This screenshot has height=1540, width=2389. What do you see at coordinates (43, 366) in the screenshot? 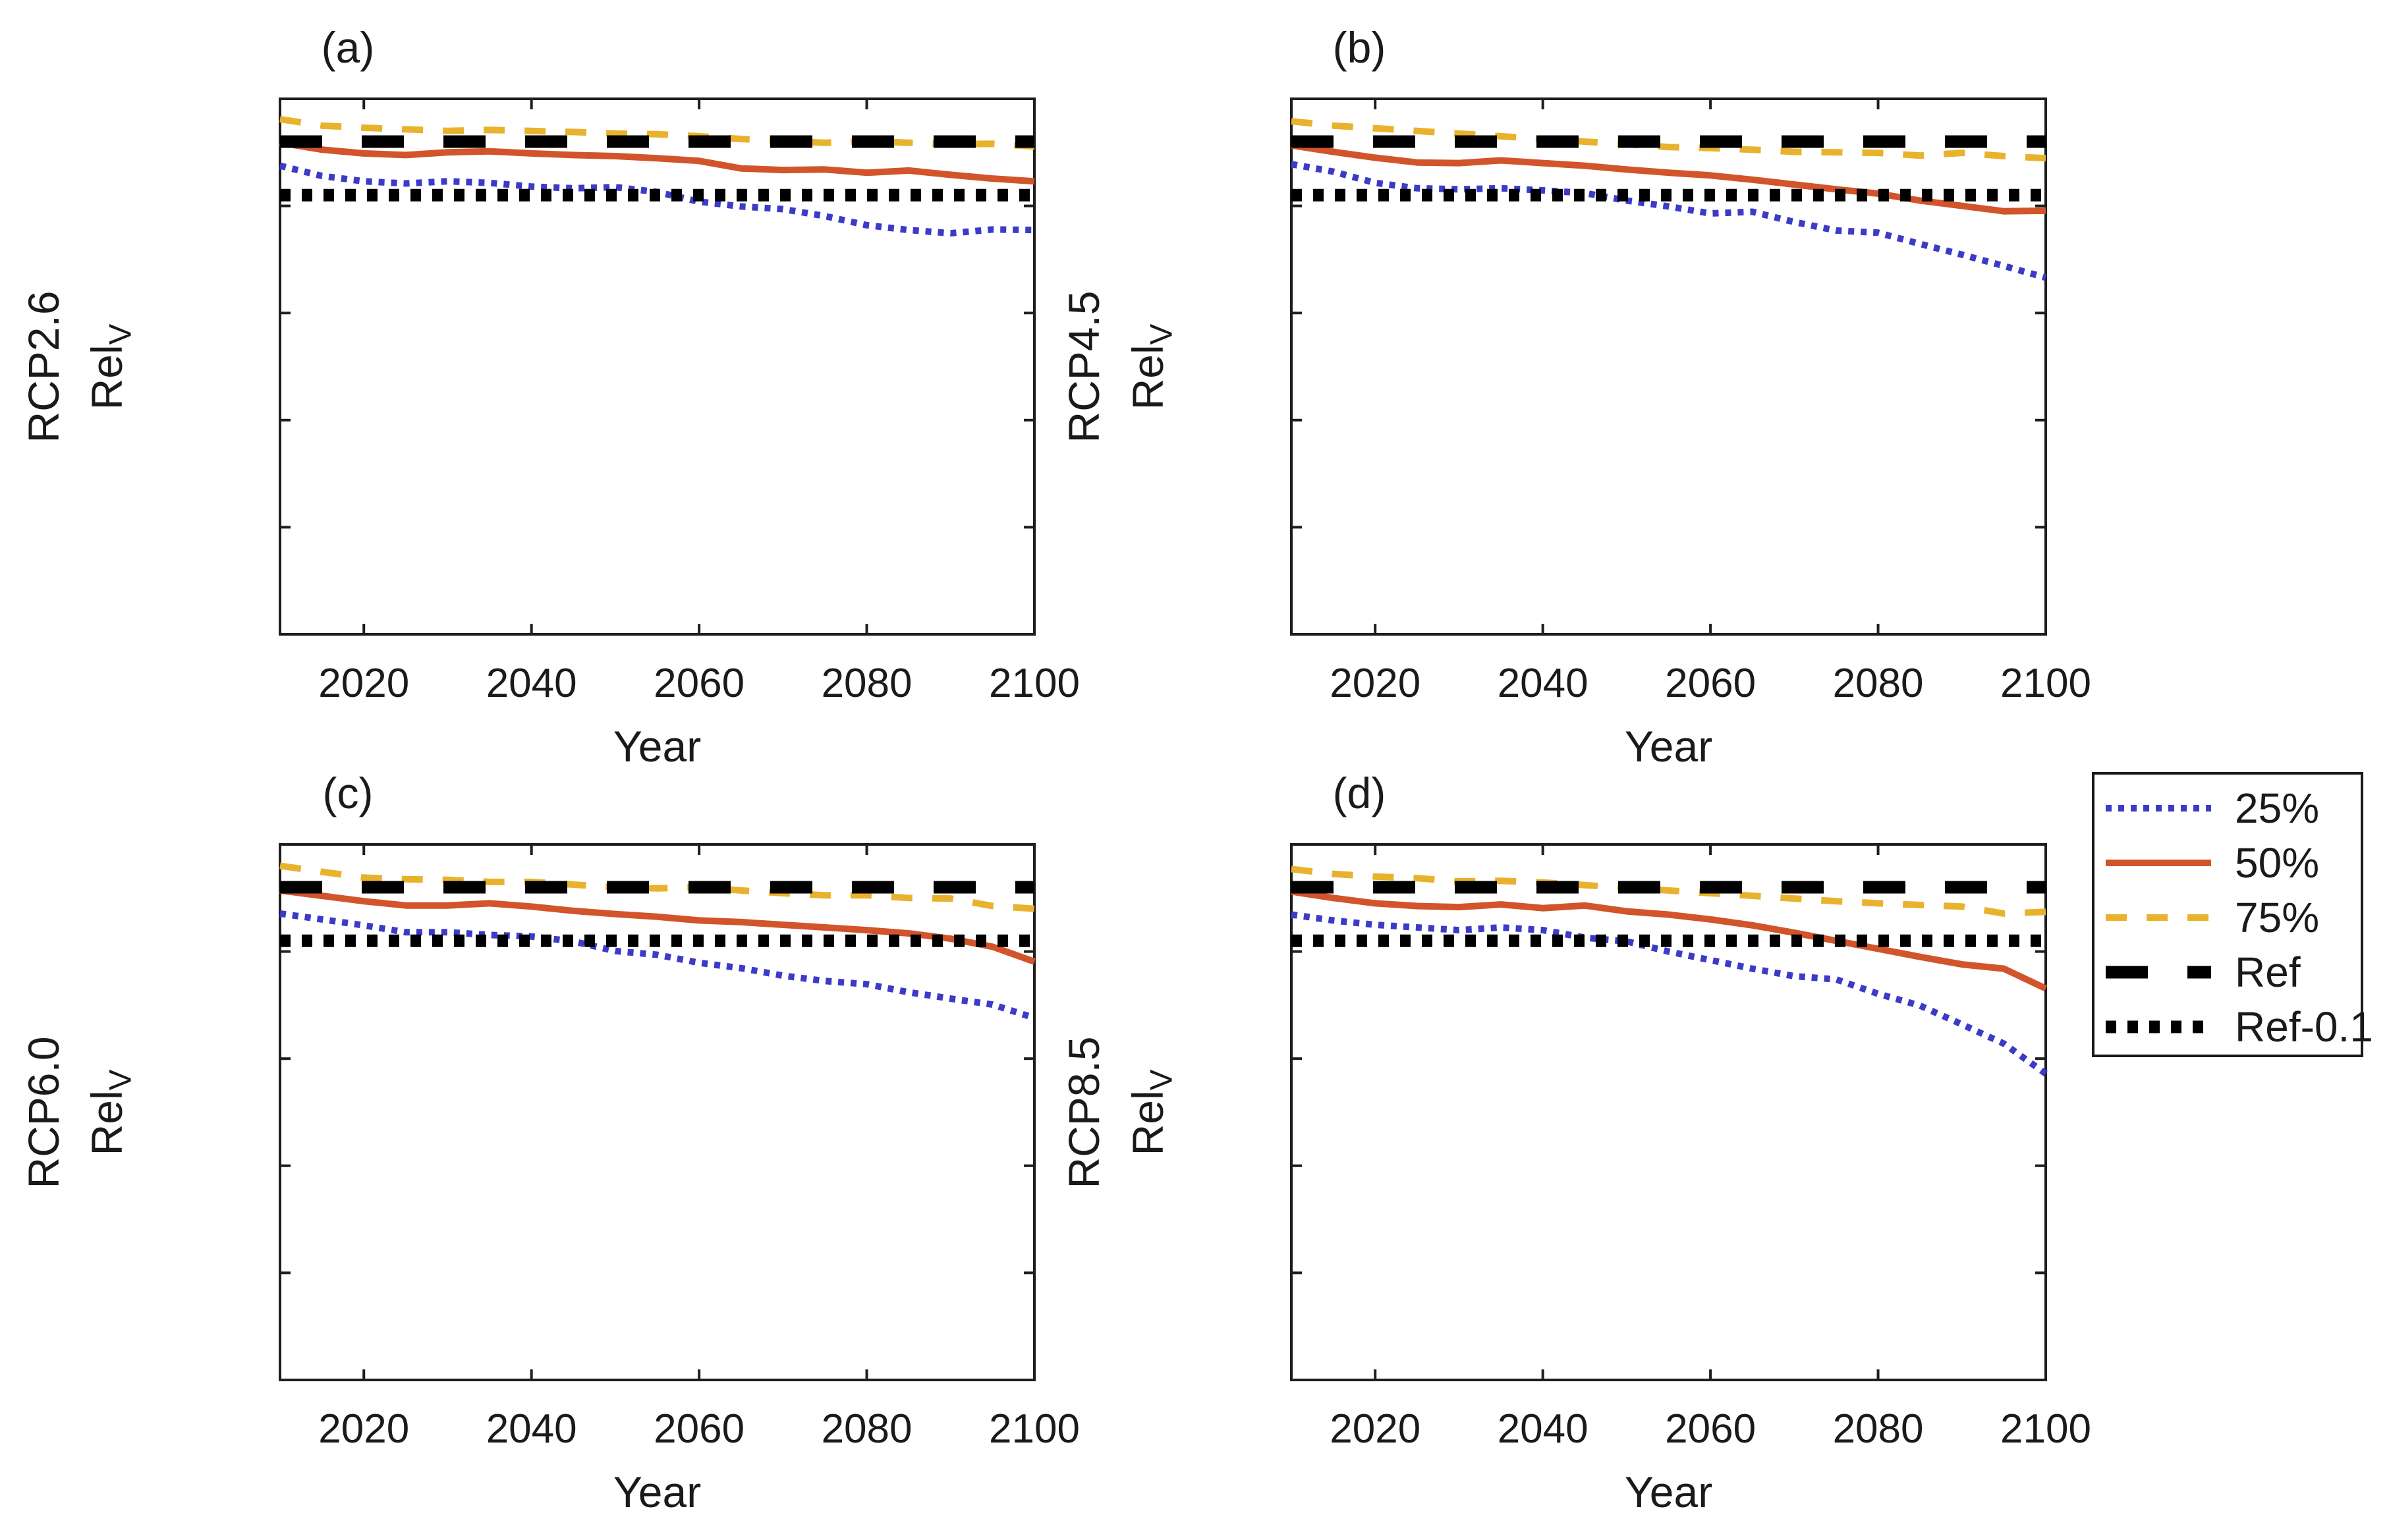
I see `panel-a-scenario-label: RCP2.6` at bounding box center [43, 366].